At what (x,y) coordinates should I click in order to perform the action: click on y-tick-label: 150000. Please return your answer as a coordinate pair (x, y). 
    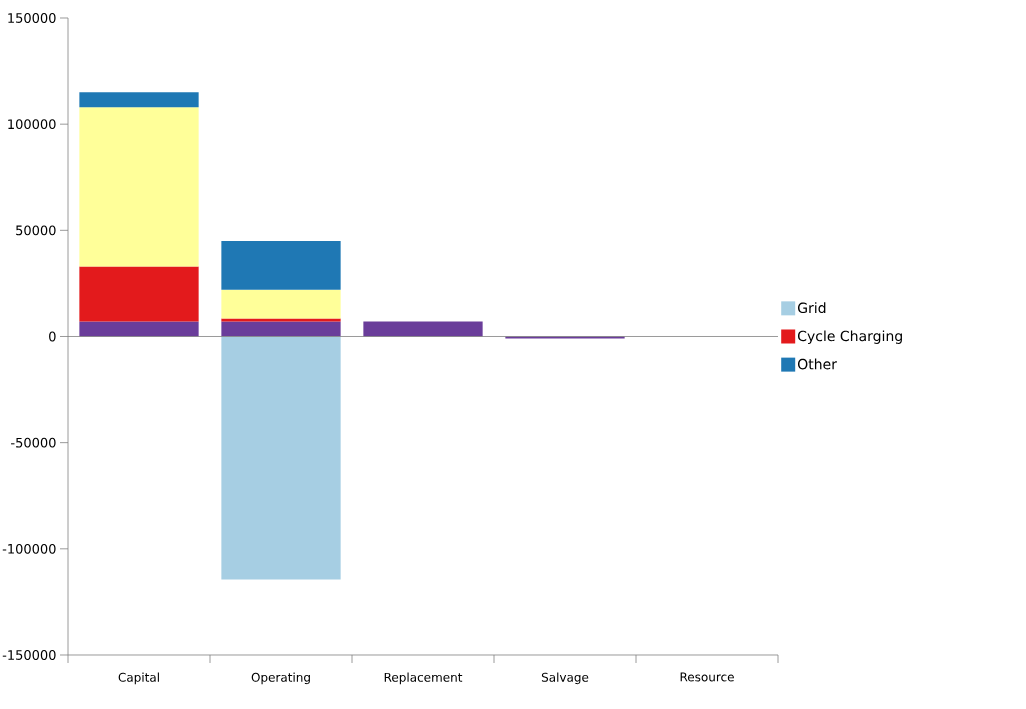
    Looking at the image, I should click on (32, 18).